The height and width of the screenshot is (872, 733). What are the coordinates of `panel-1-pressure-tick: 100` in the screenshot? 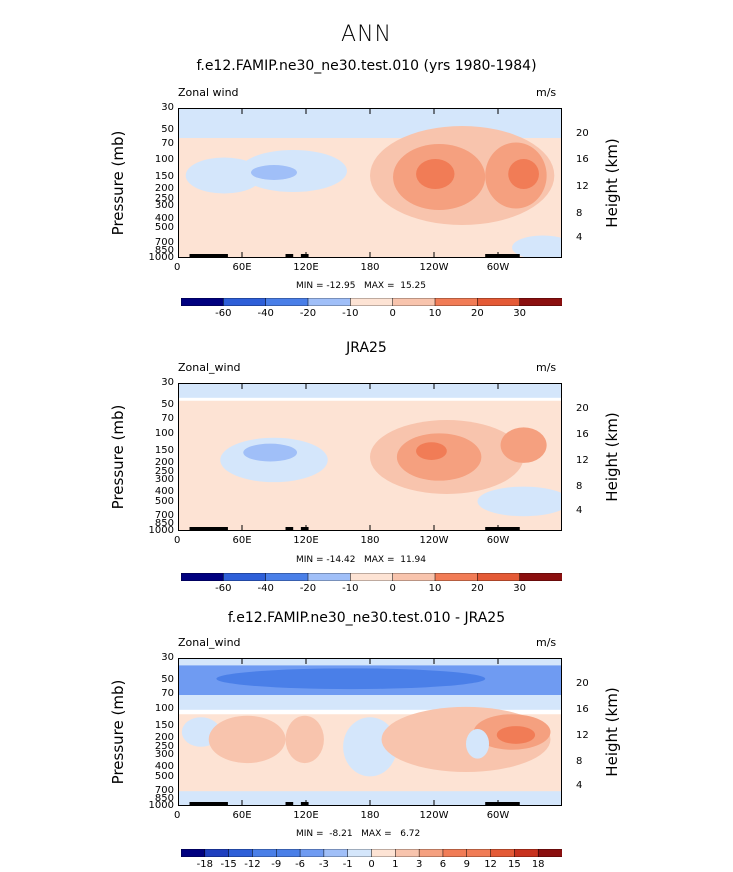 It's located at (164, 159).